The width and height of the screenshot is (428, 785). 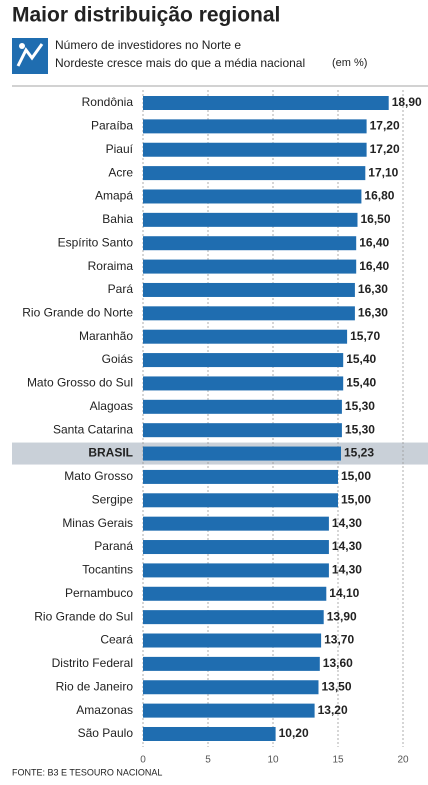 What do you see at coordinates (121, 289) in the screenshot?
I see `y-tick-label: Pará` at bounding box center [121, 289].